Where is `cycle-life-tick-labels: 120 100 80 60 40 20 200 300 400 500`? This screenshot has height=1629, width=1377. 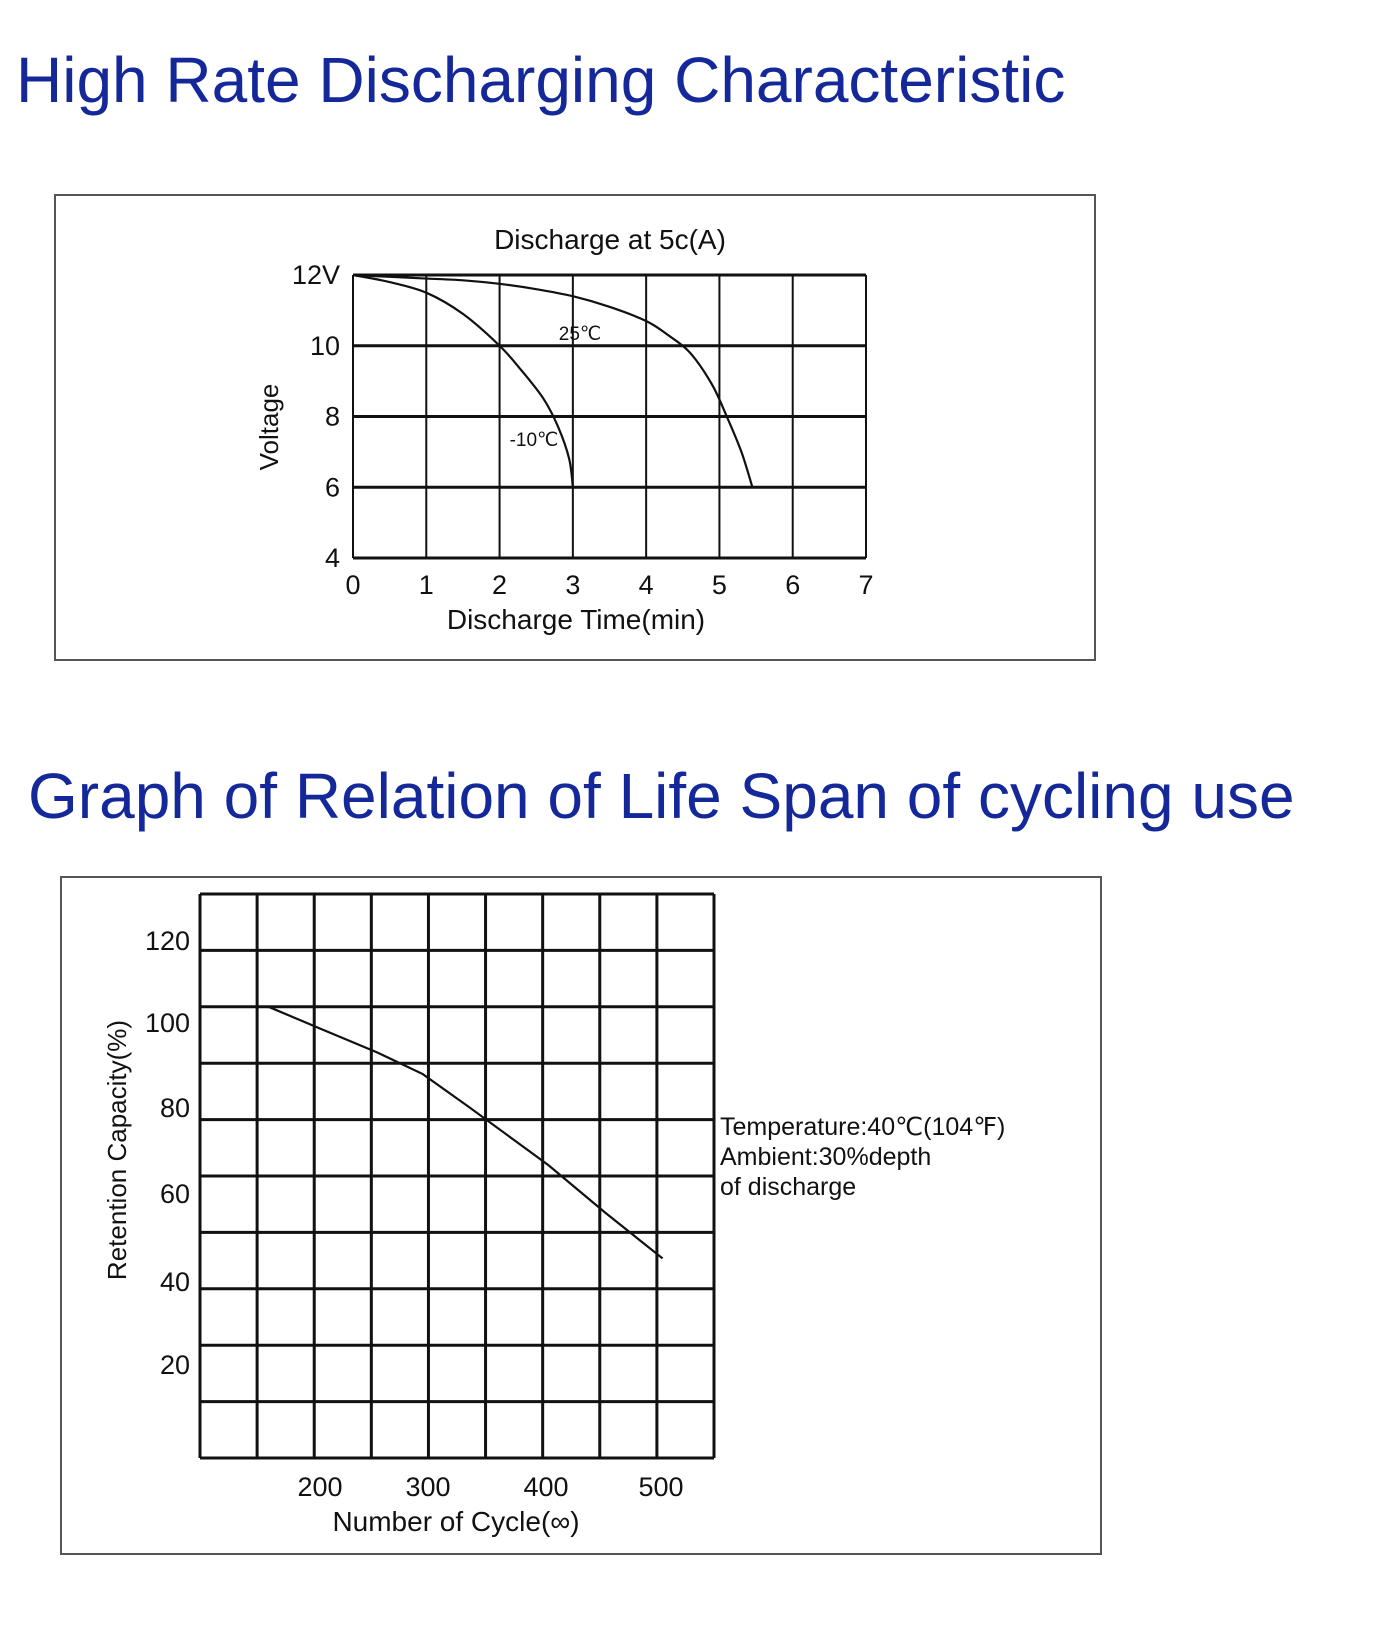 cycle-life-tick-labels: 120 100 80 60 40 20 200 300 400 500 is located at coordinates (414, 1214).